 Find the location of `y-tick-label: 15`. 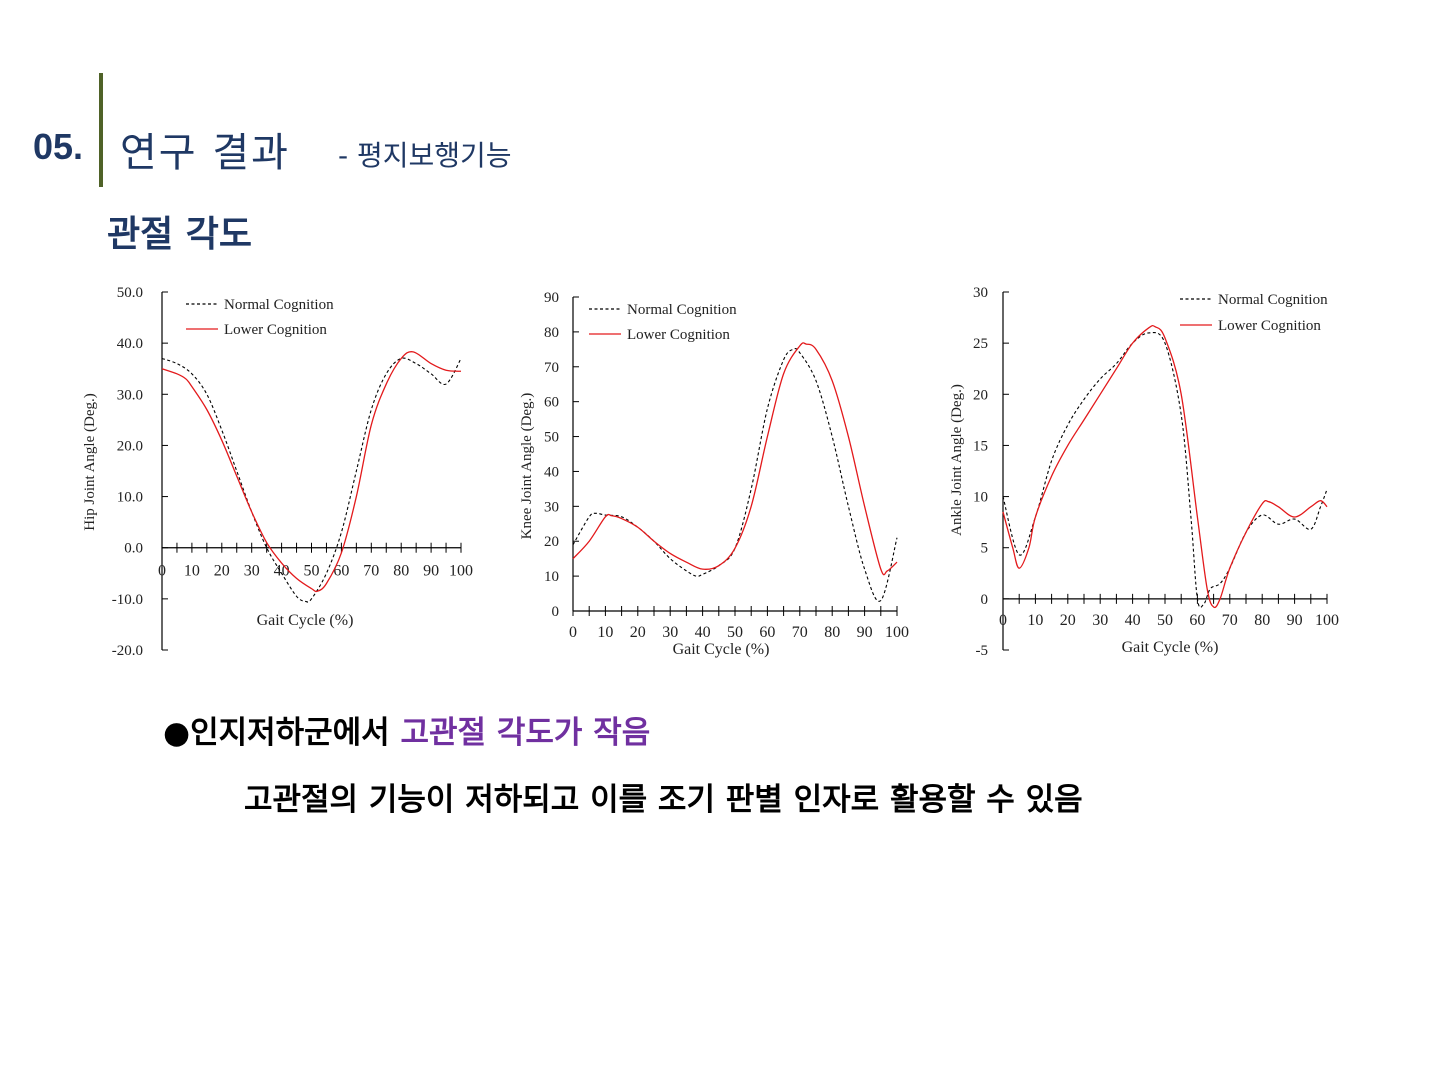

y-tick-label: 15 is located at coordinates (980, 446).